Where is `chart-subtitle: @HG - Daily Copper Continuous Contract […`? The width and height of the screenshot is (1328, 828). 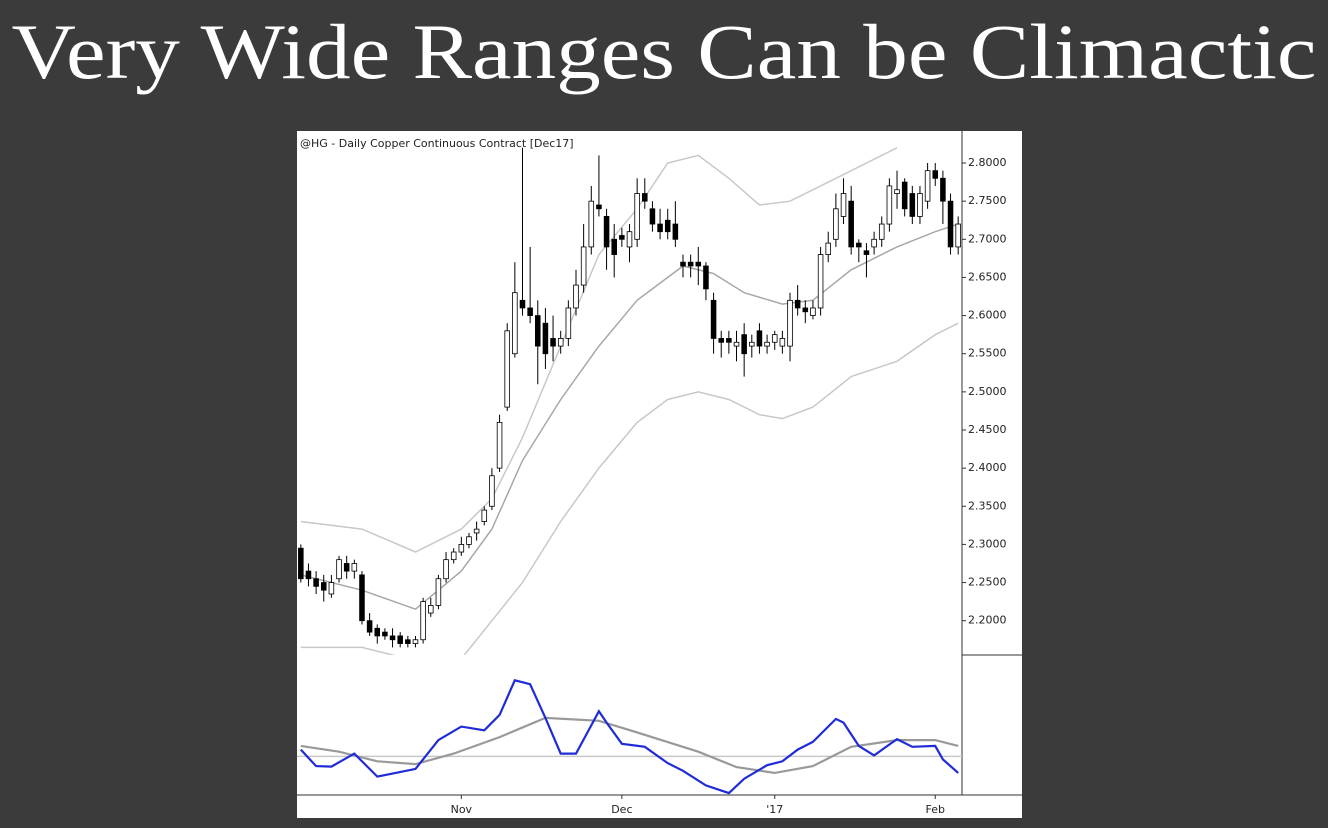 chart-subtitle: @HG - Daily Copper Continuous Contract [… is located at coordinates (437, 143).